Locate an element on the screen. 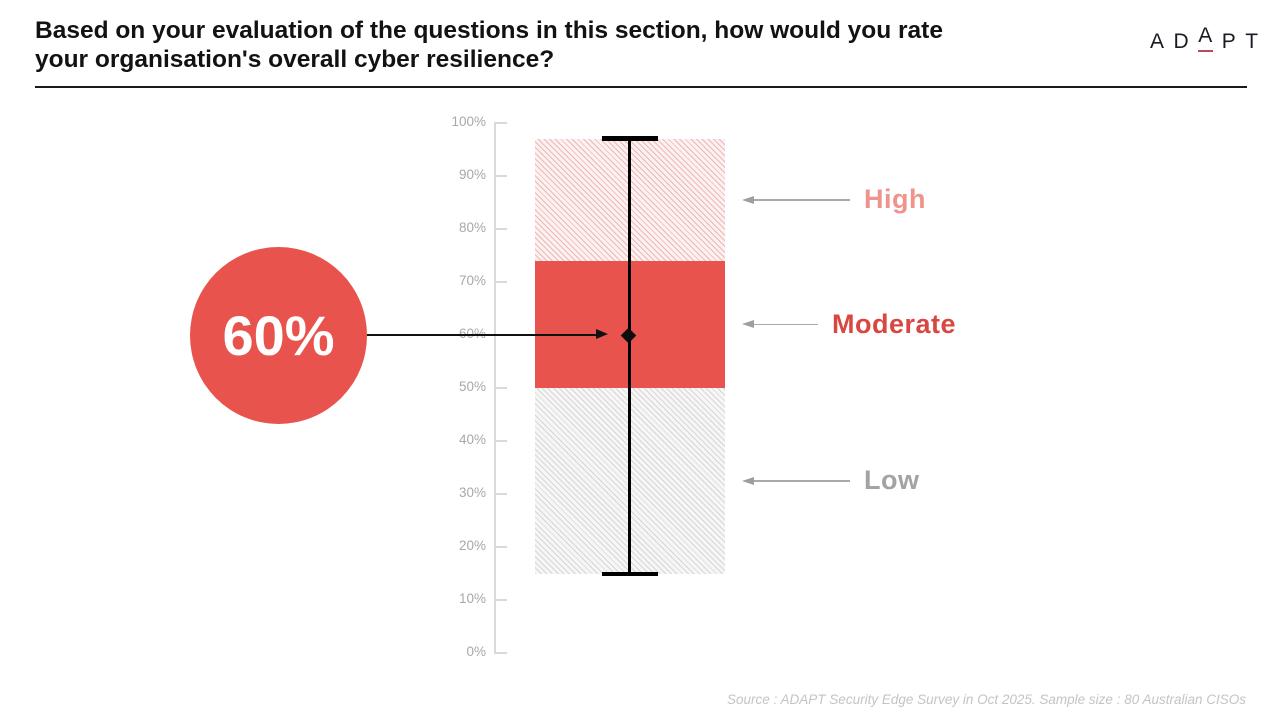 The width and height of the screenshot is (1280, 720). zone-label-moderate: Moderate is located at coordinates (894, 323).